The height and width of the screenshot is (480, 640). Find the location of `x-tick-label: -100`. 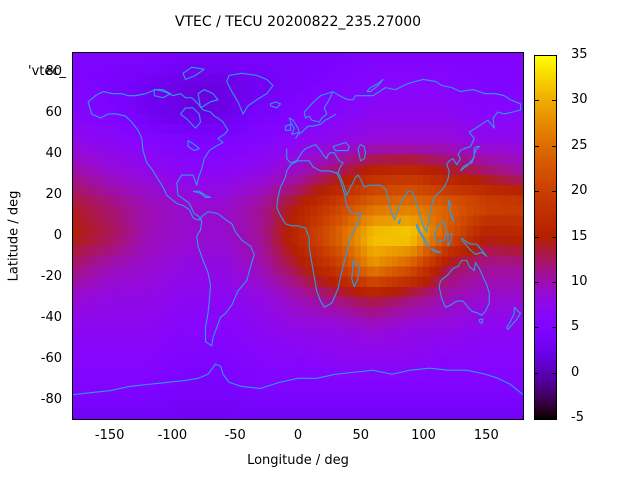

x-tick-label: -100 is located at coordinates (172, 435).